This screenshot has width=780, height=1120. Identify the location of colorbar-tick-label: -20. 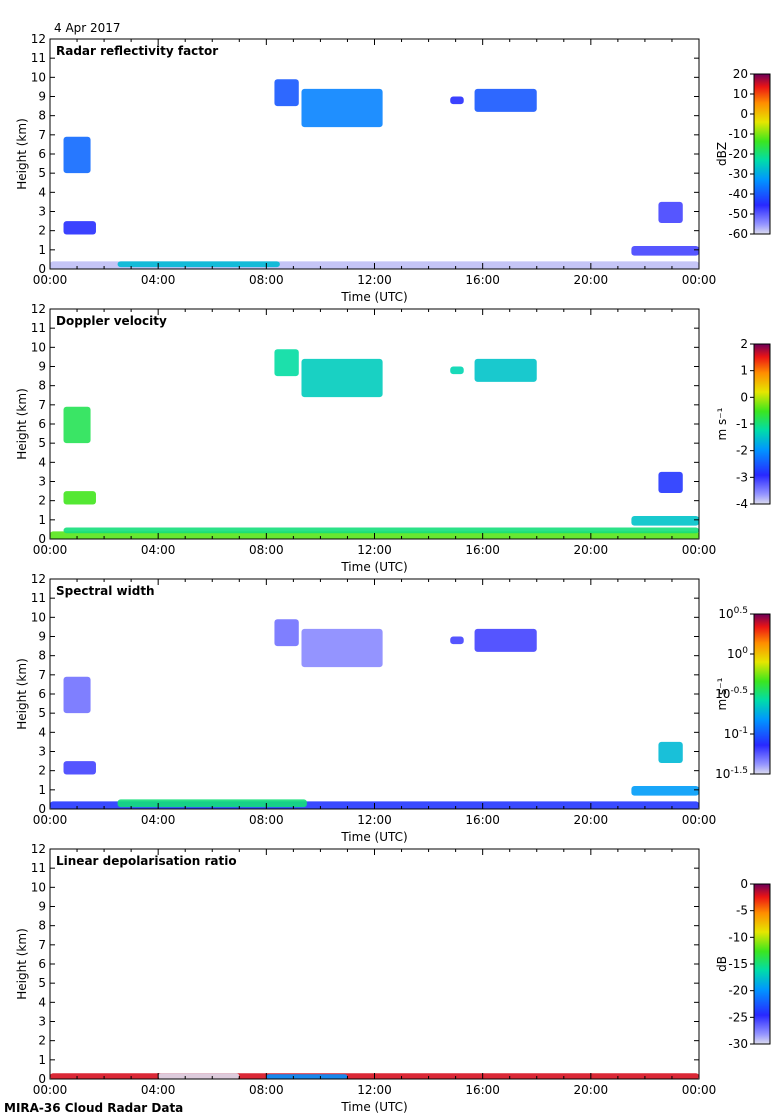
(738, 154).